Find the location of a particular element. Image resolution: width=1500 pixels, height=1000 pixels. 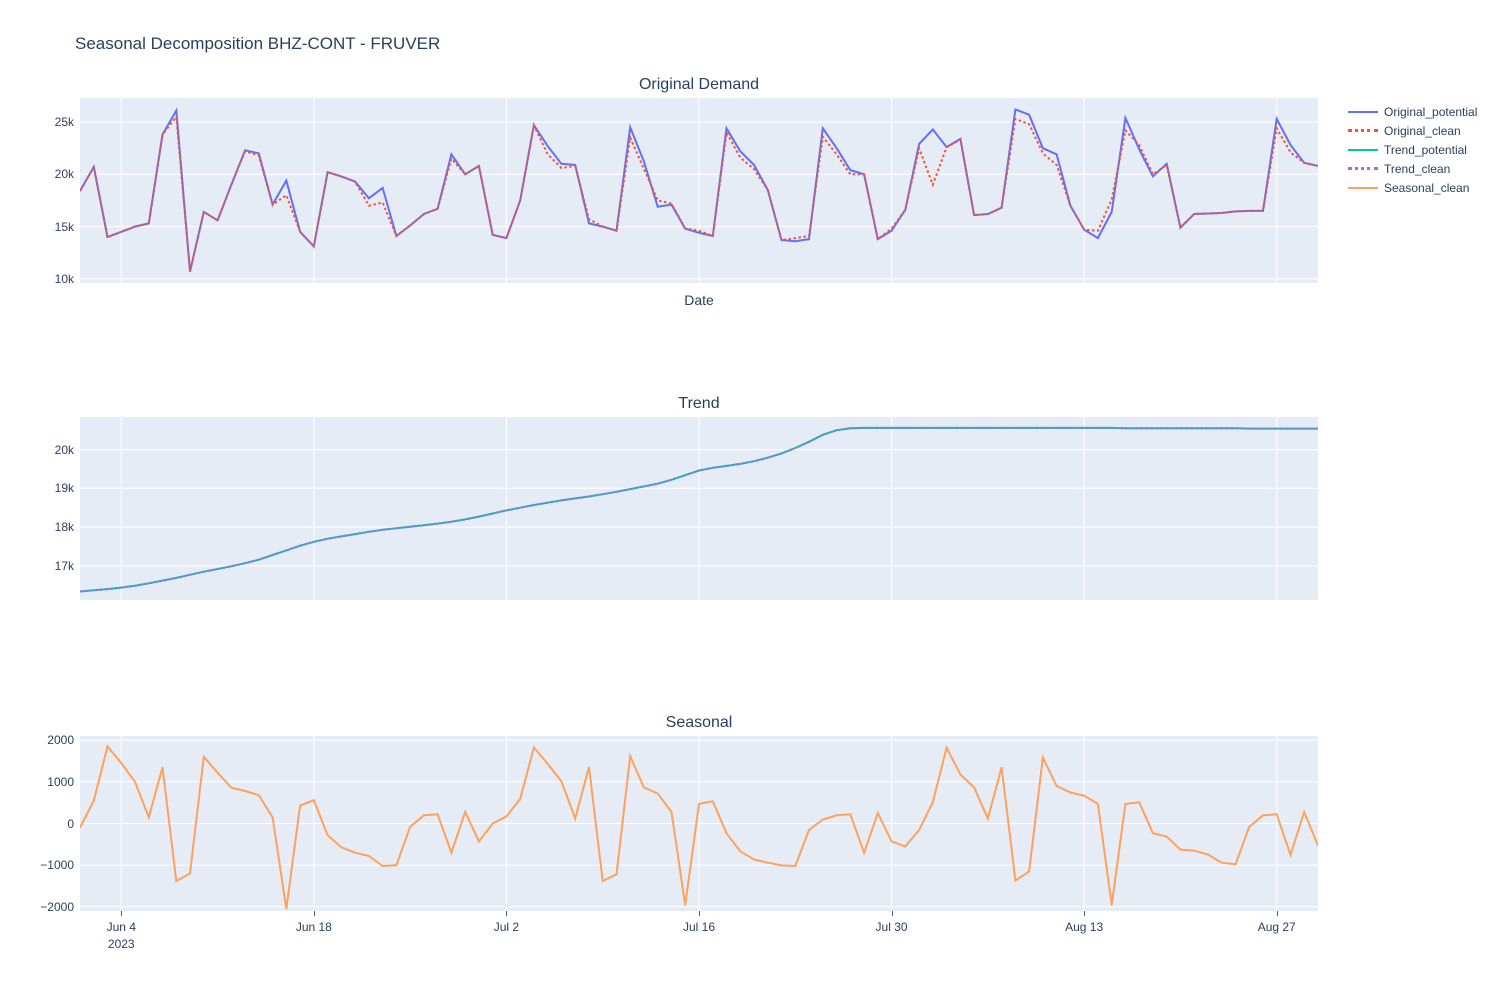

legend-item-seasonal-clean: Seasonal_clean is located at coordinates (1412, 187).